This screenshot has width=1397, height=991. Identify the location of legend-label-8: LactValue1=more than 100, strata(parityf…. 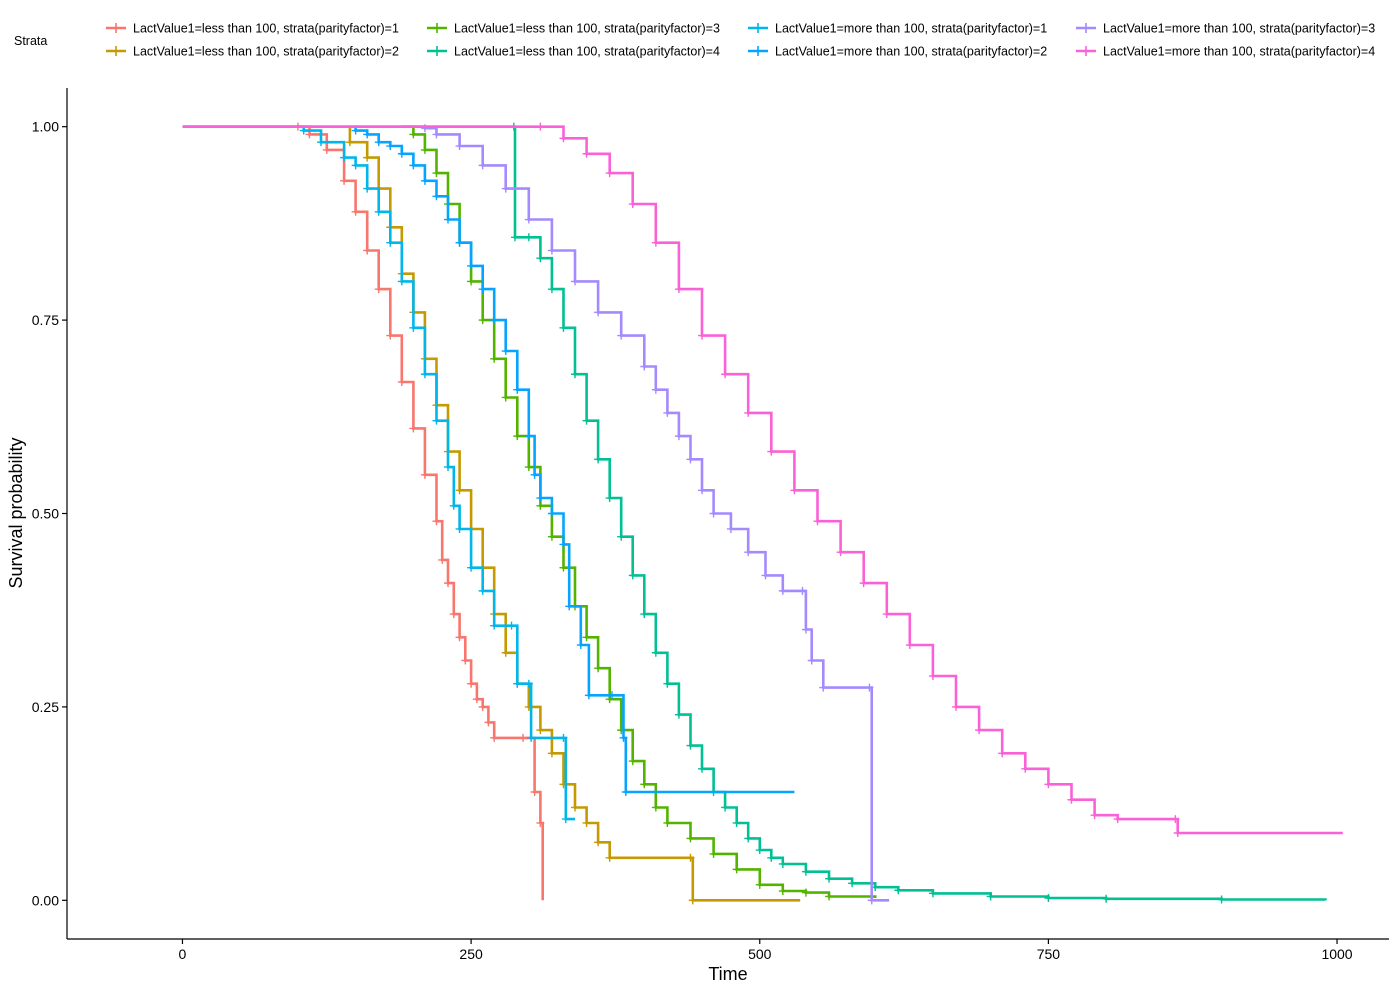
(1239, 52).